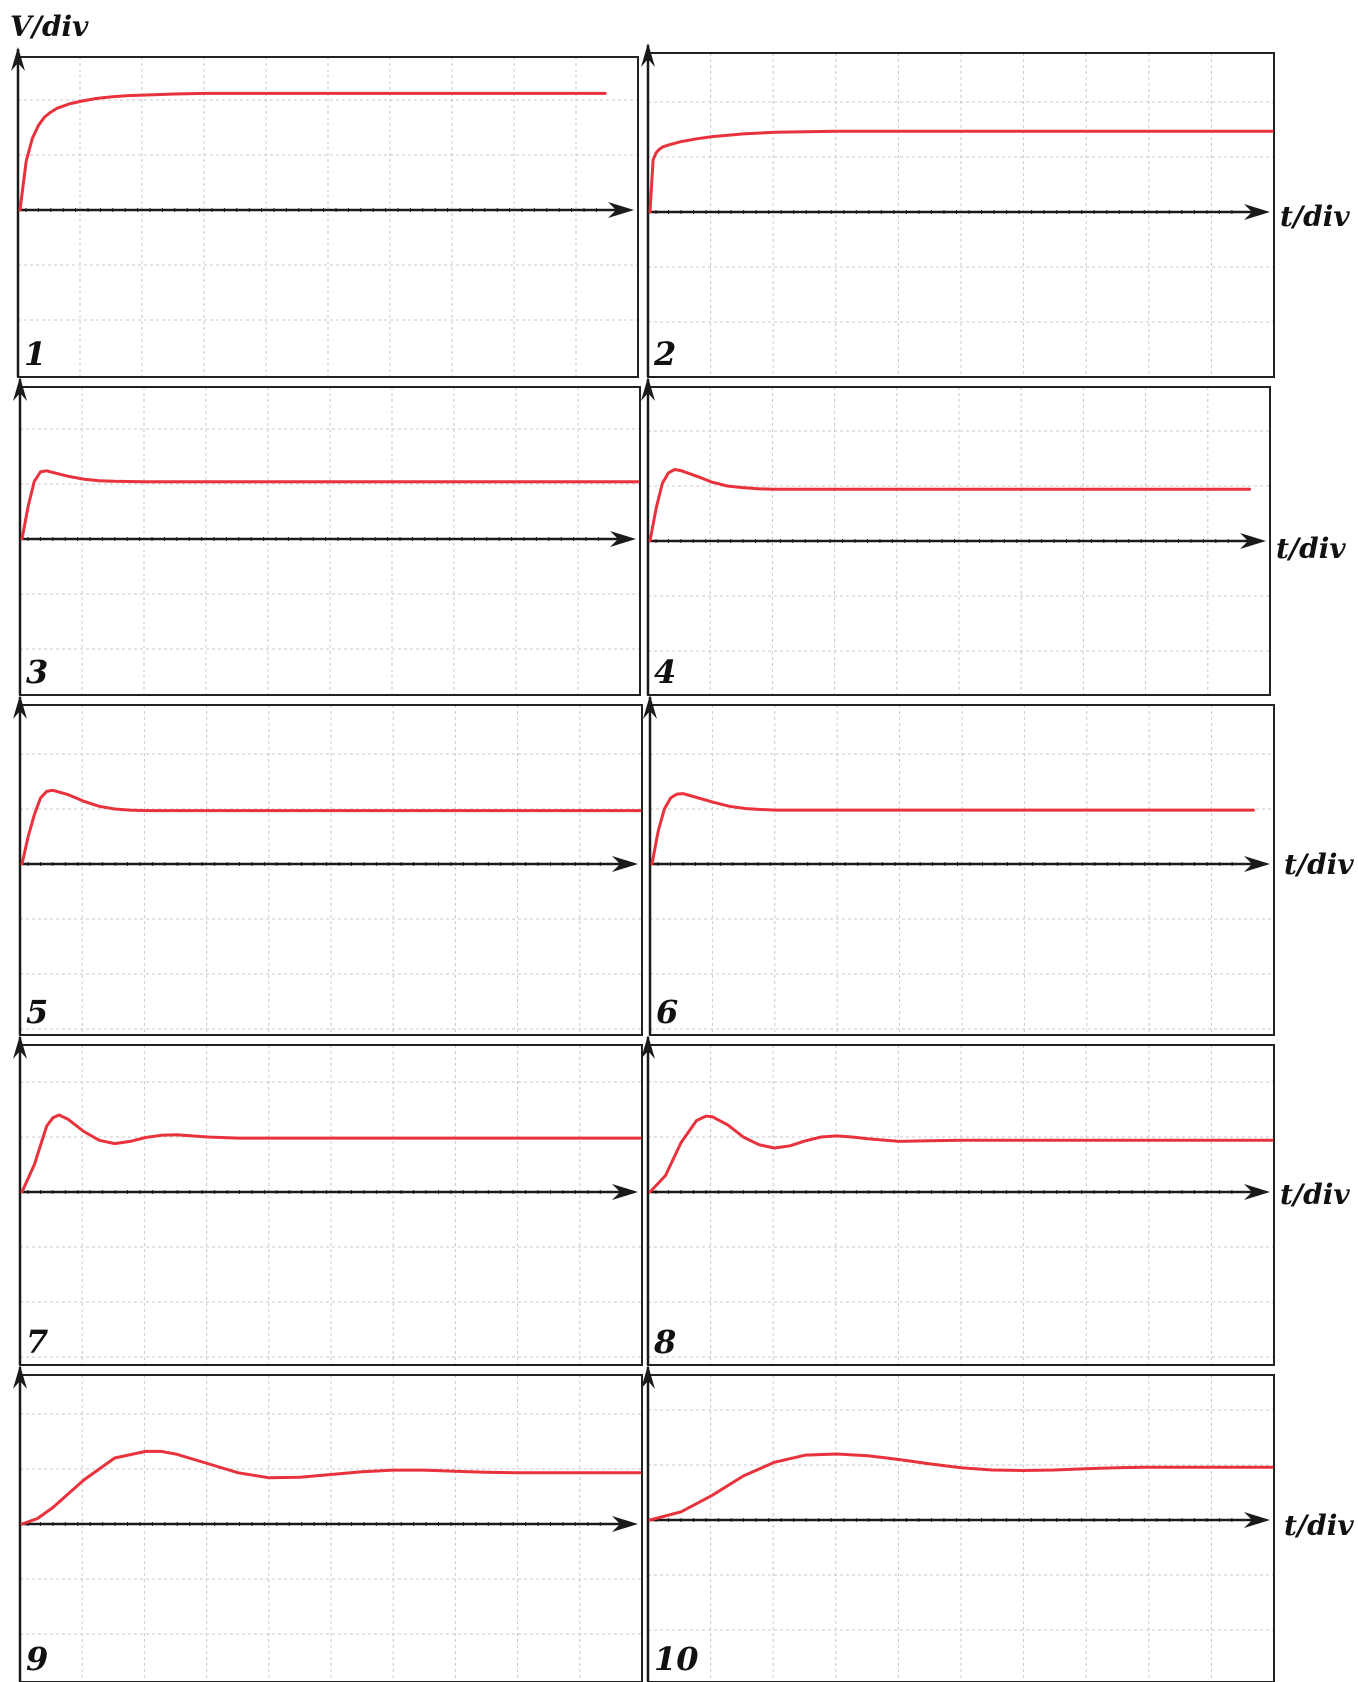 This screenshot has height=1682, width=1358. What do you see at coordinates (664, 1342) in the screenshot?
I see `panel-8-number: 8` at bounding box center [664, 1342].